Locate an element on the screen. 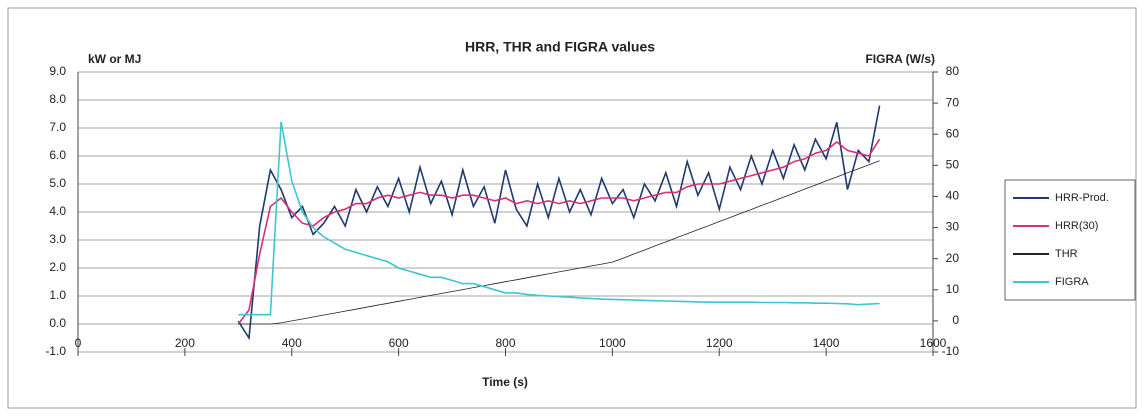 The image size is (1144, 417). x-tick-label: 1600 is located at coordinates (933, 343).